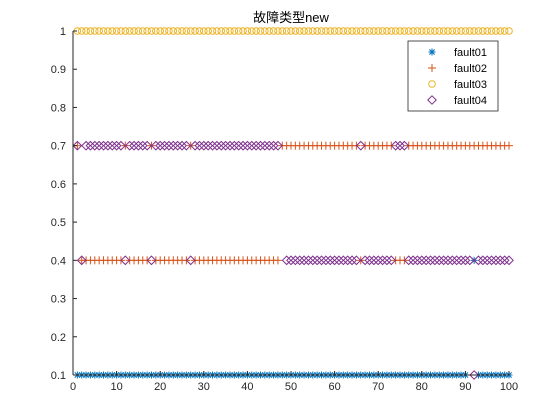 This screenshot has height=420, width=560. I want to click on y-tick-label: 0.2, so click(58, 338).